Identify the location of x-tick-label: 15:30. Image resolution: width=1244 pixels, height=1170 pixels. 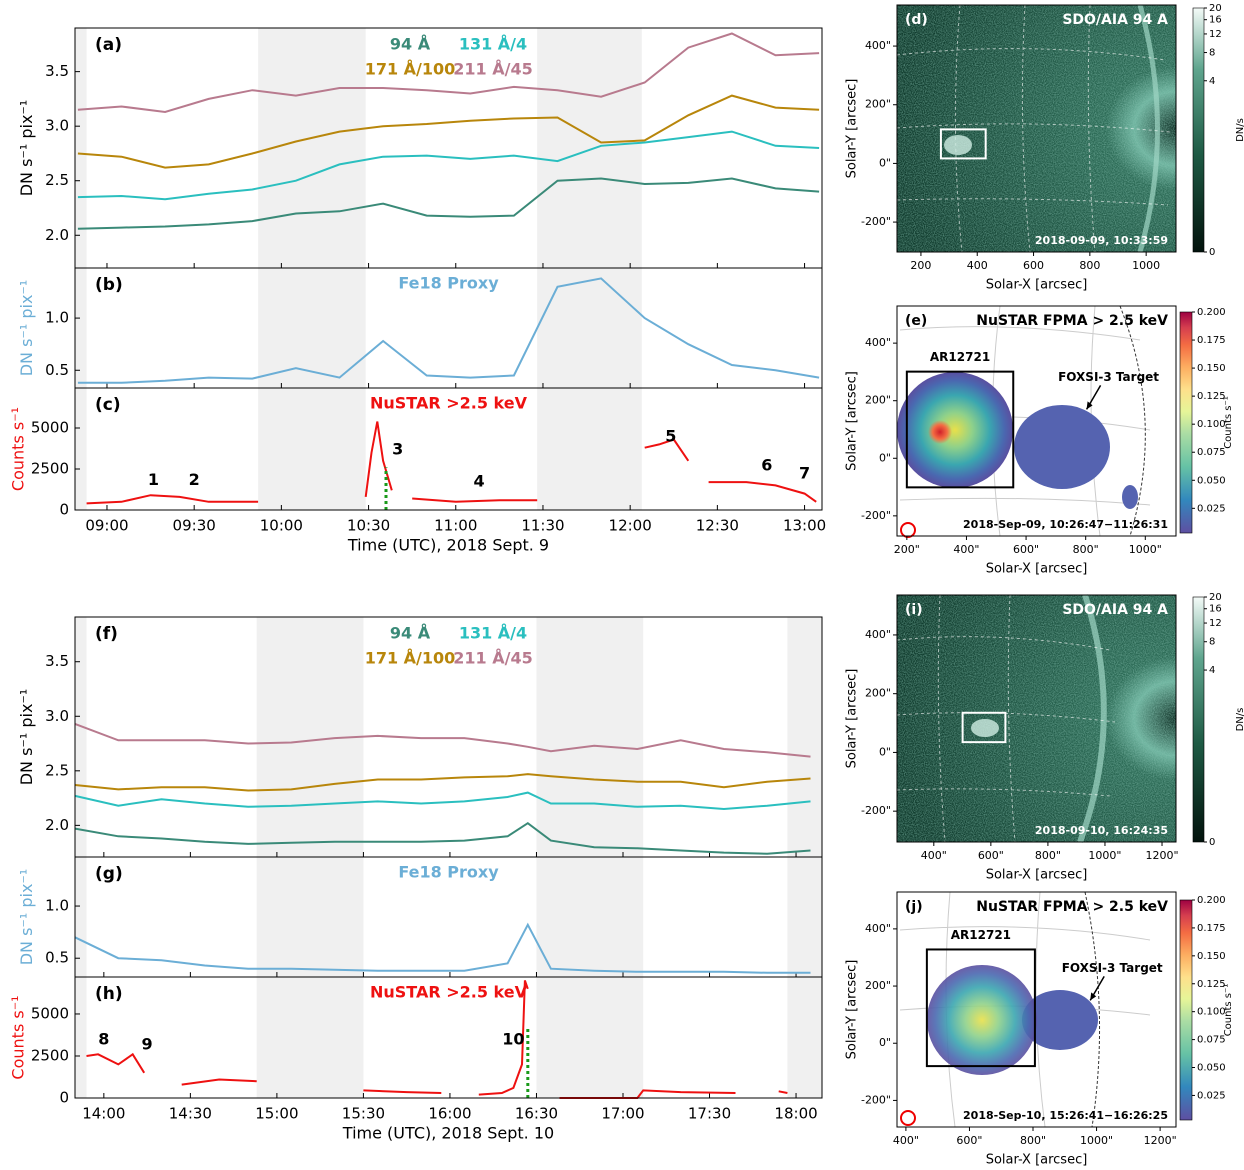
(363, 1114).